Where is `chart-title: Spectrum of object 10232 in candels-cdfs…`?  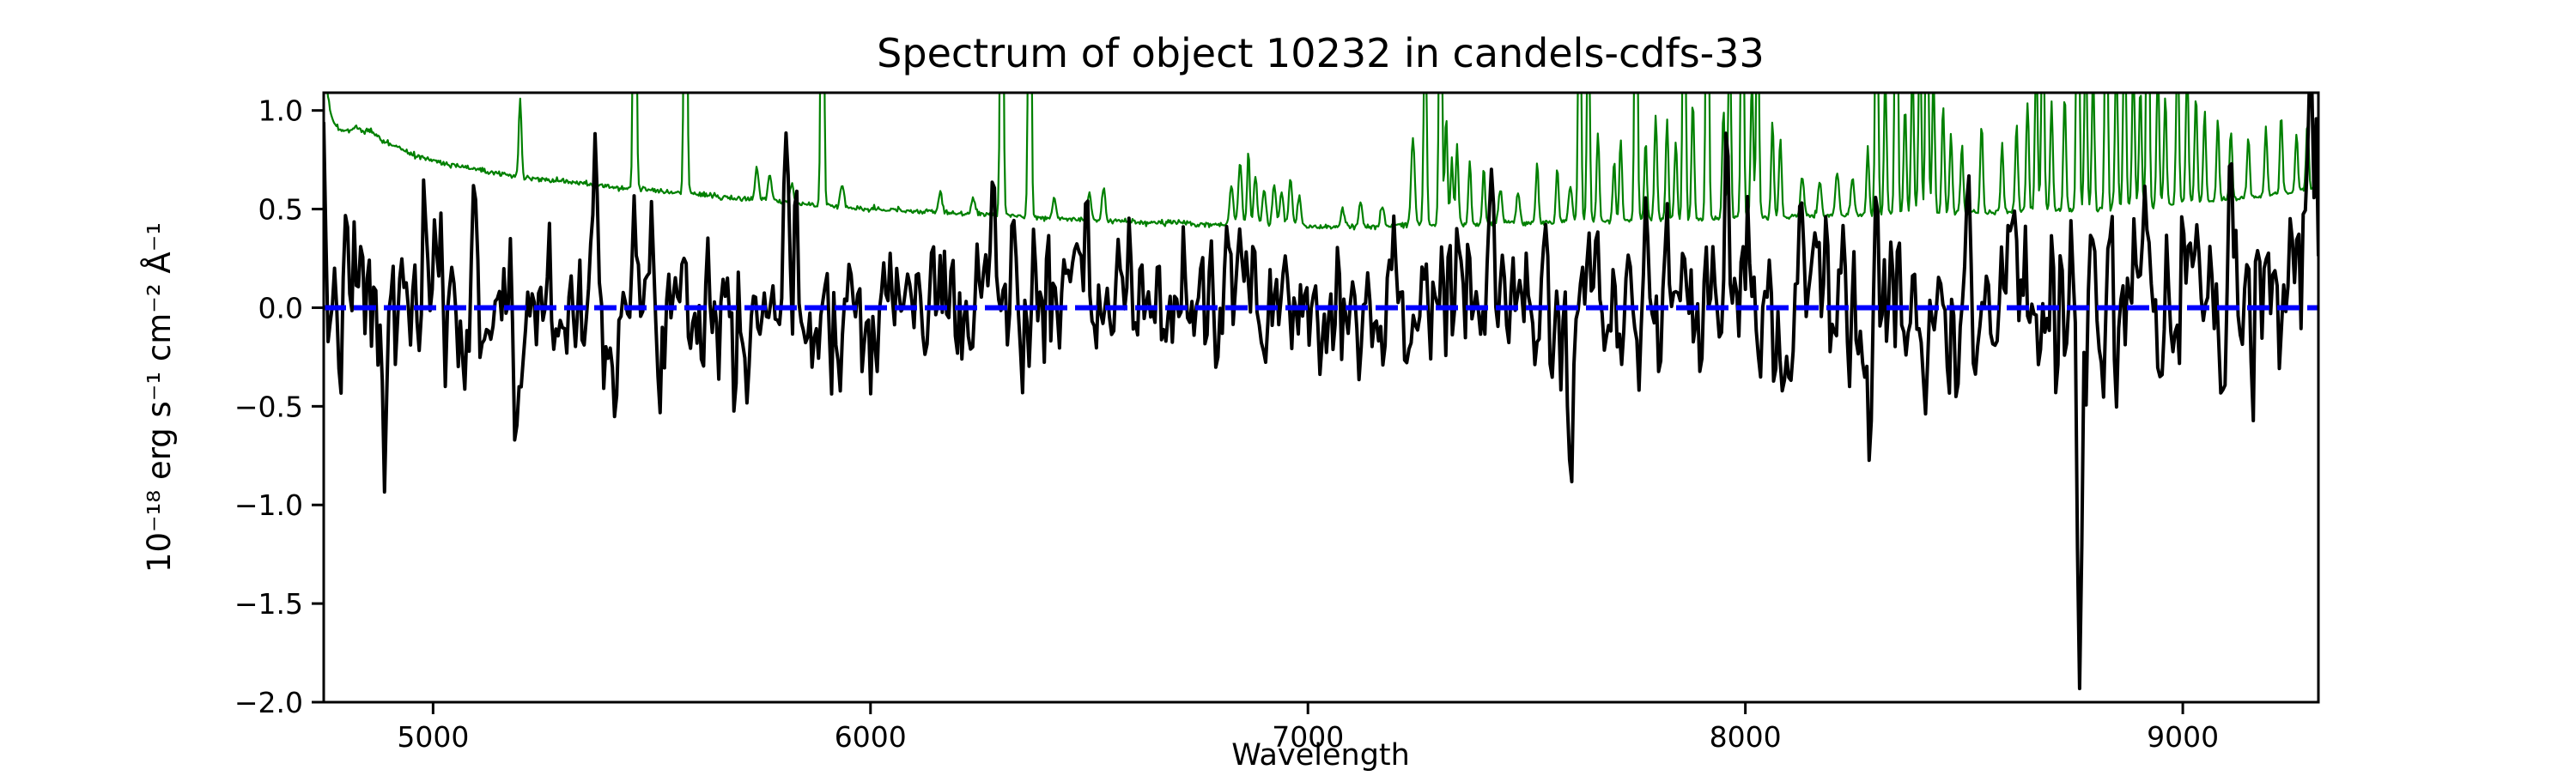 chart-title: Spectrum of object 10232 in candels-cdfs… is located at coordinates (1321, 53).